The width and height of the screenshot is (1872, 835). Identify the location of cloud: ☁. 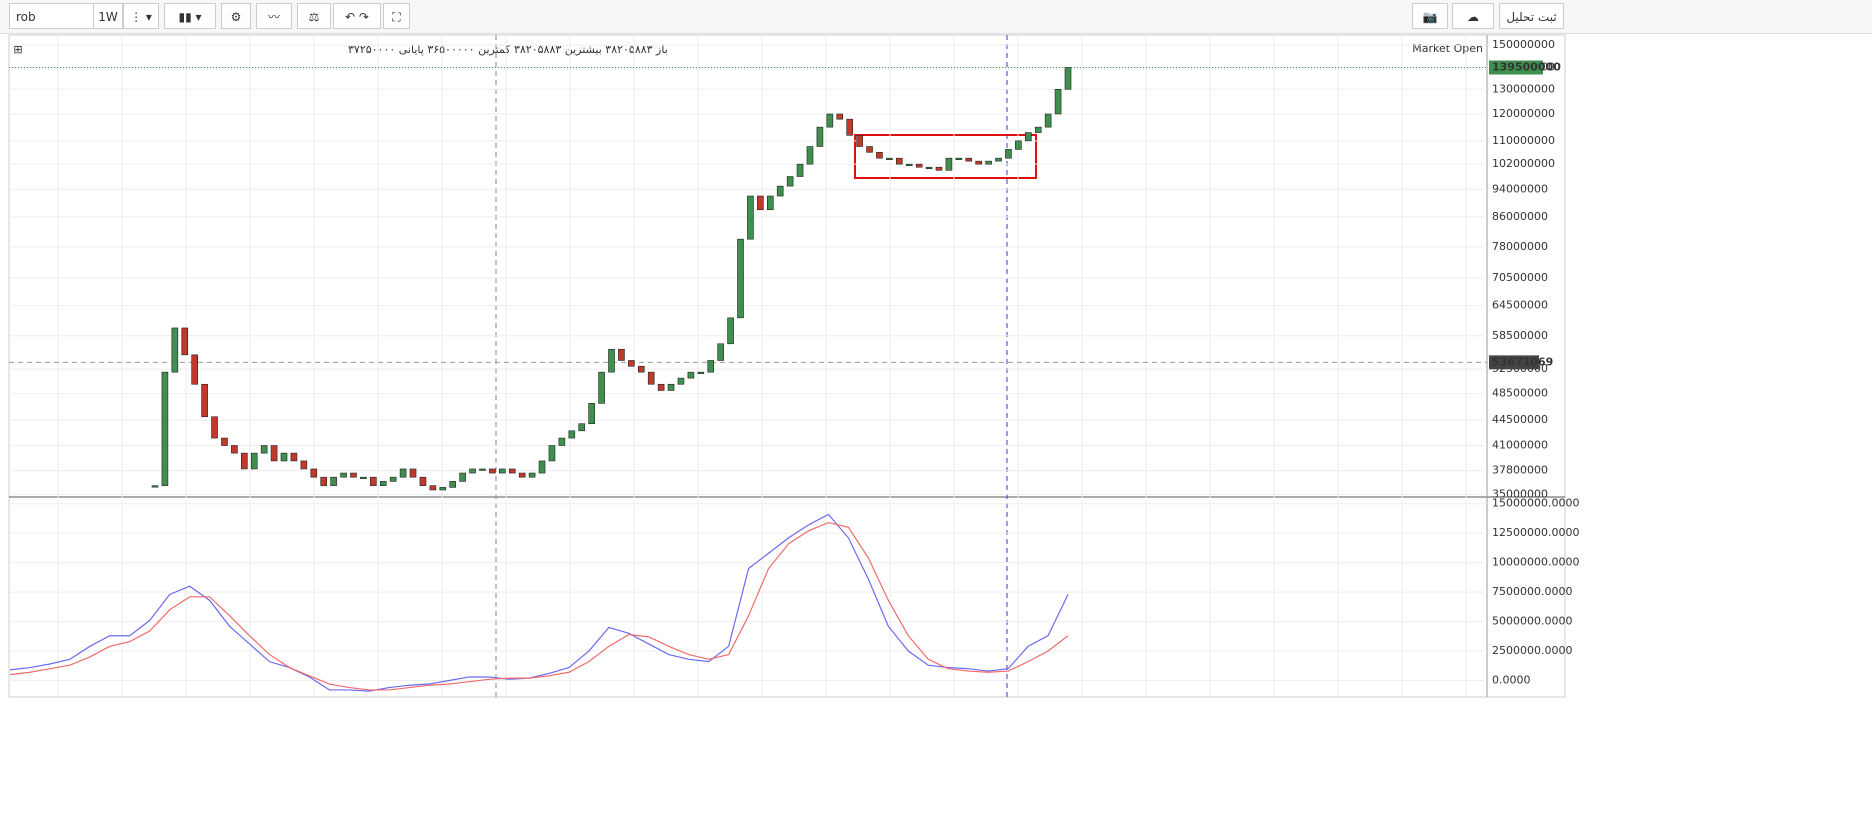
(1473, 16).